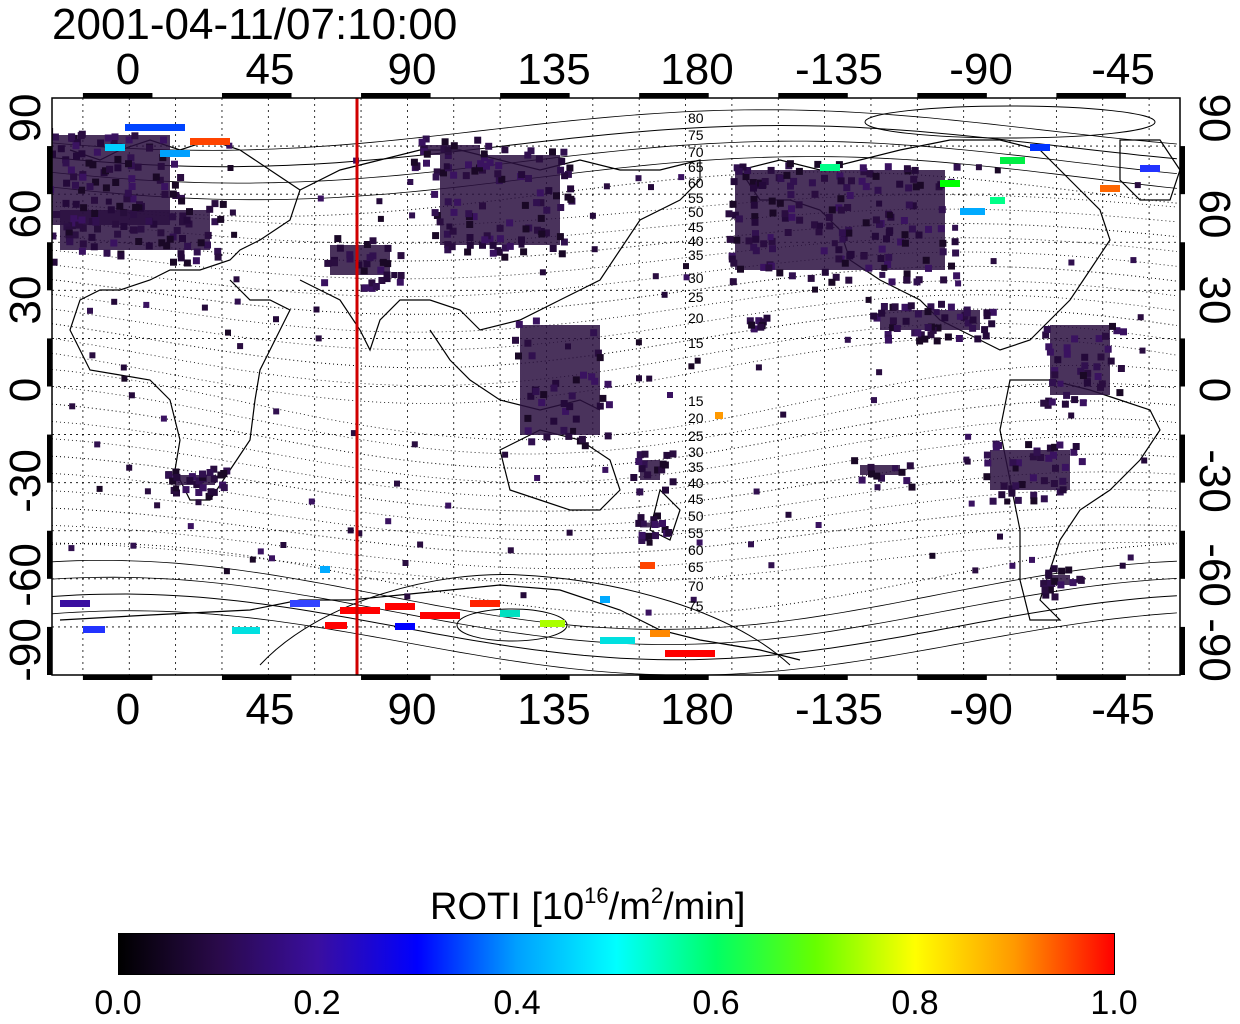  I want to click on x-tick-top: -45, so click(1123, 69).